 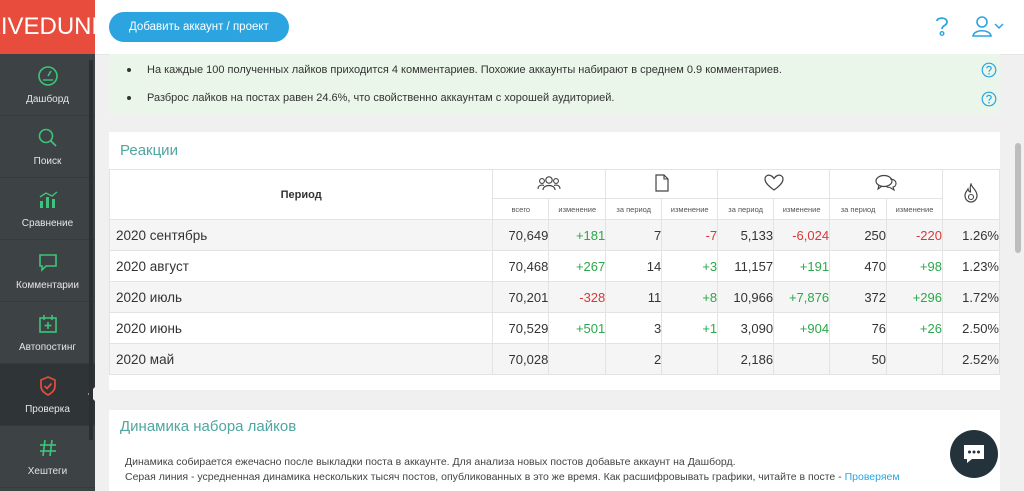 I want to click on comments-icon, so click(x=886, y=182).